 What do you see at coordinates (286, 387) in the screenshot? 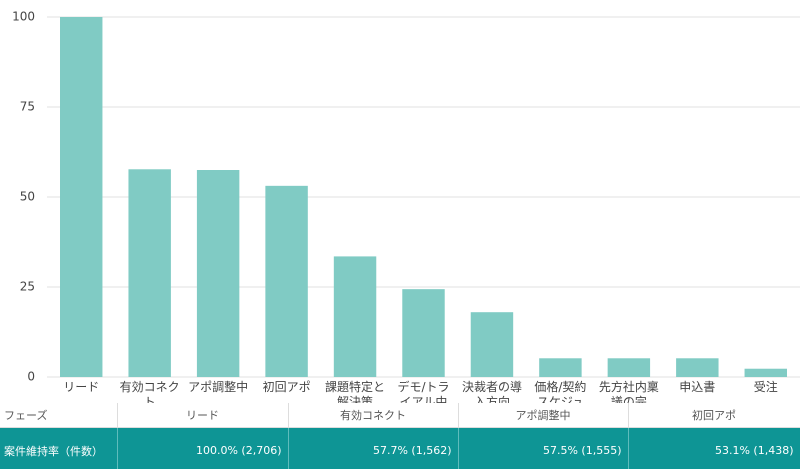
I see `x-tick-label: 初回アポ` at bounding box center [286, 387].